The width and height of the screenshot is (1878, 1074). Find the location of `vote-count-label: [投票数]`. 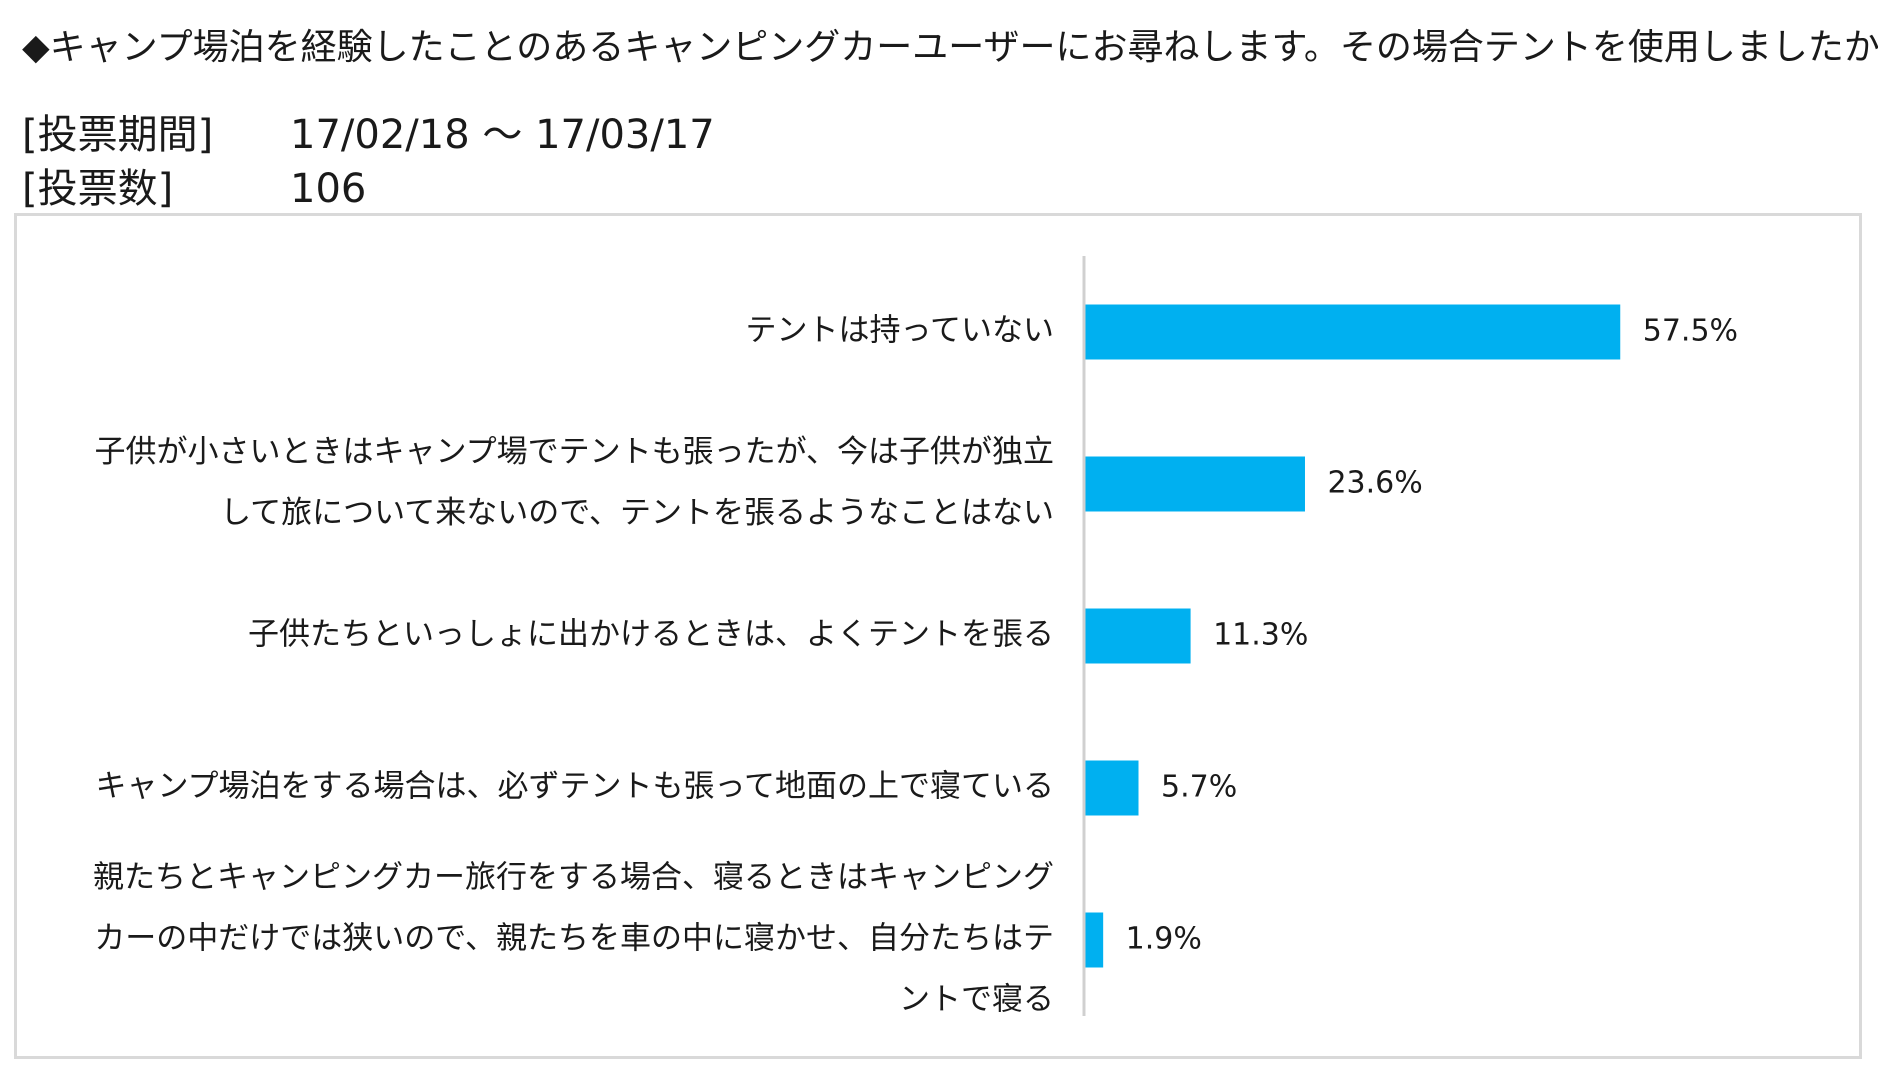

vote-count-label: [投票数] is located at coordinates (98, 189).